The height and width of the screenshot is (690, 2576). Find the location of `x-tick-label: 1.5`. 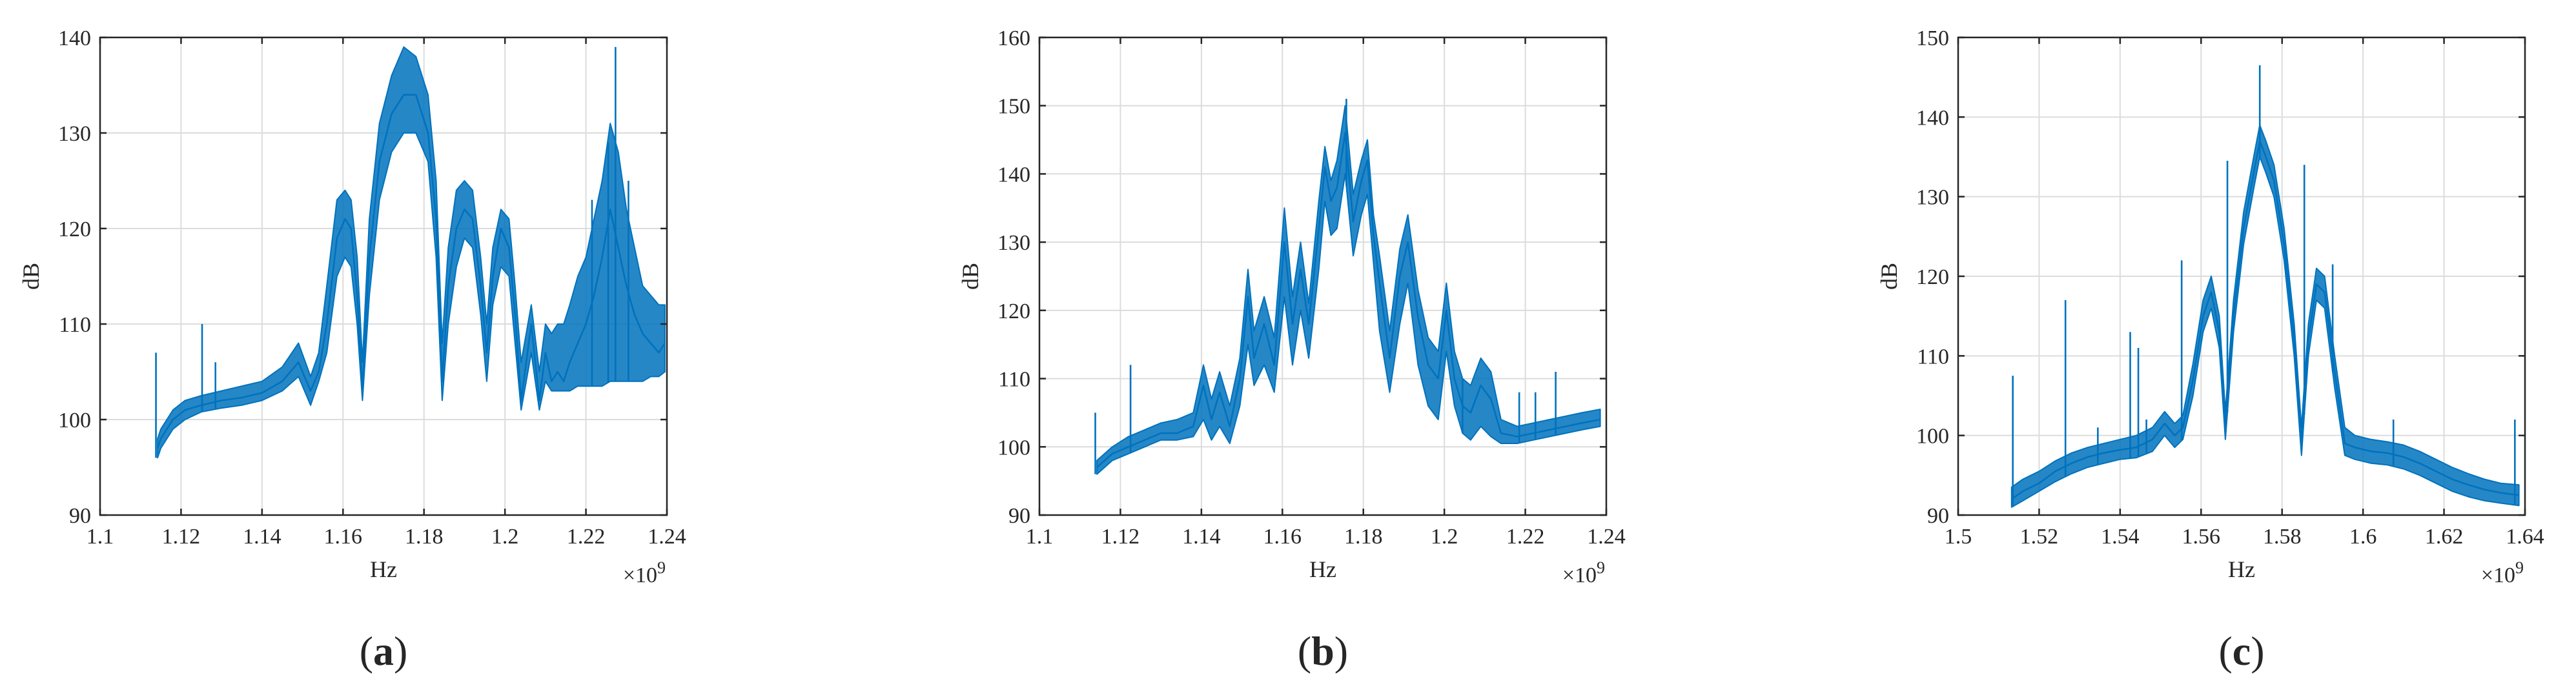

x-tick-label: 1.5 is located at coordinates (1958, 537).